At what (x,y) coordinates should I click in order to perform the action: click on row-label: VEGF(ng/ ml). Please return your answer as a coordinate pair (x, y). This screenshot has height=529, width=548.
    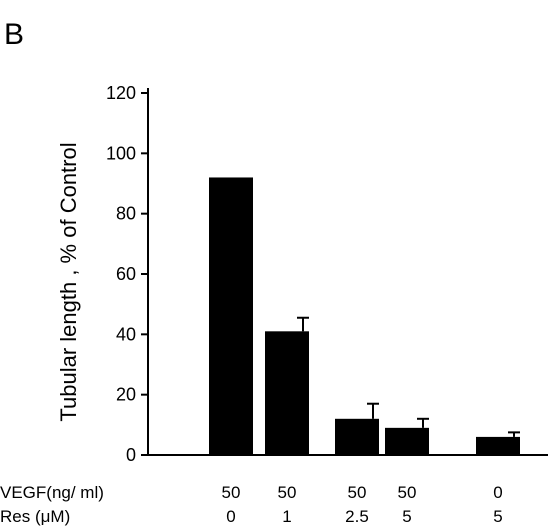
    Looking at the image, I should click on (52, 492).